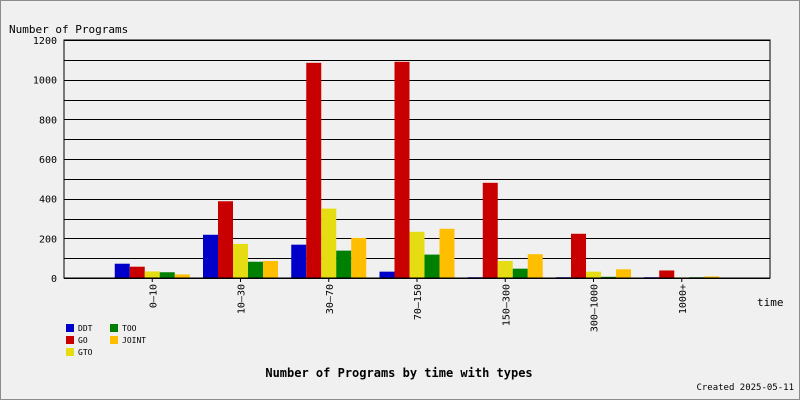  I want to click on legend-item-joint: JOINT, so click(128, 340).